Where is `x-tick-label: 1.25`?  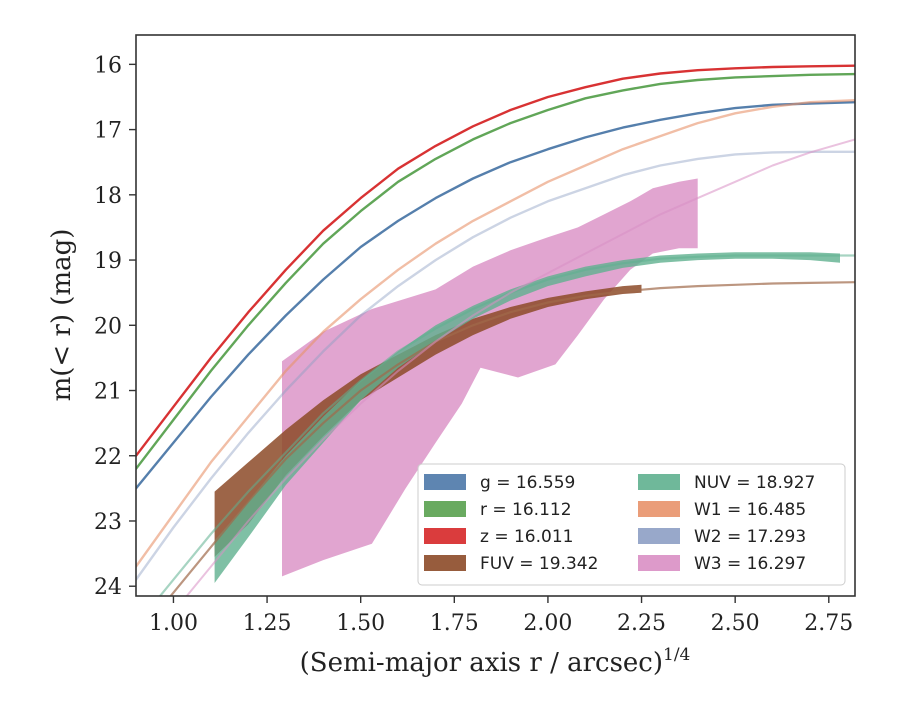
x-tick-label: 1.25 is located at coordinates (267, 623).